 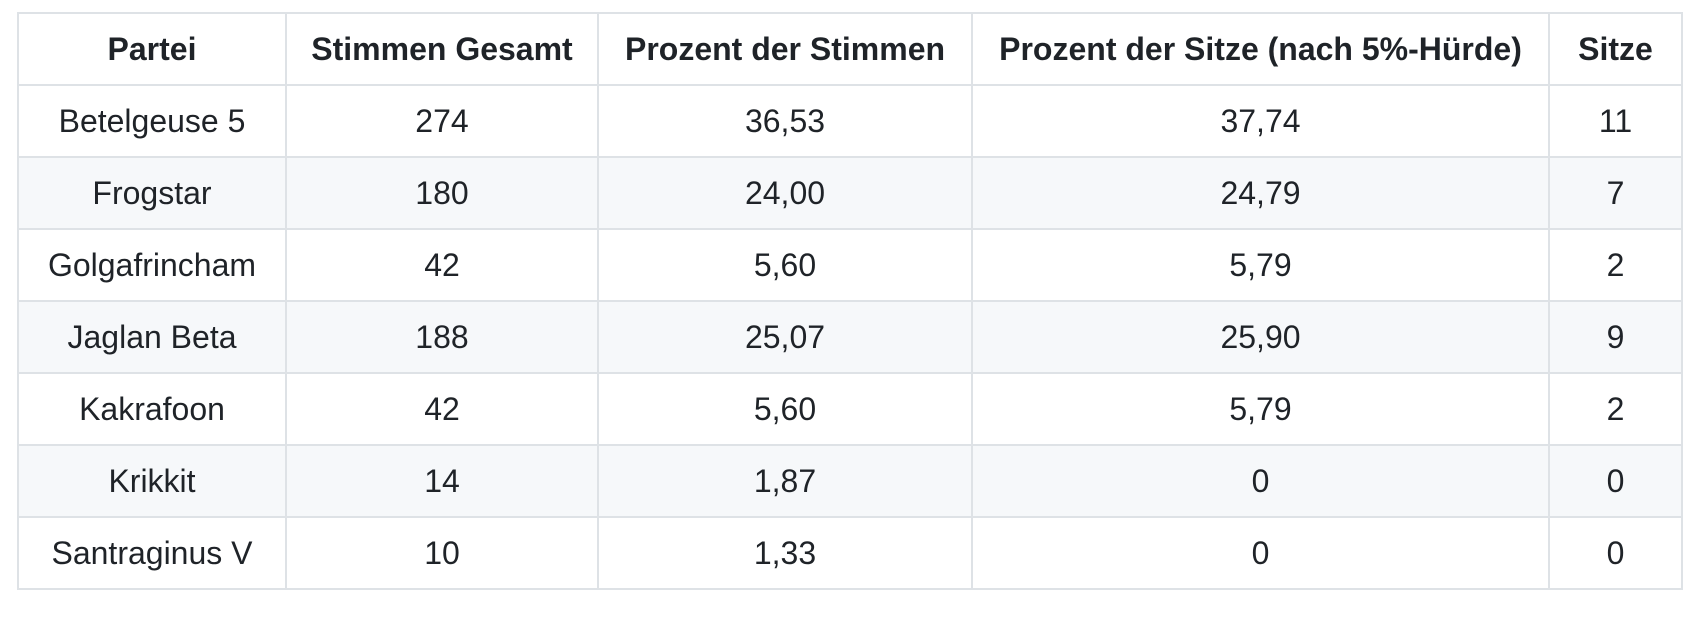 I want to click on table-row: Betelgeuse 5 274 36,53 37,74 11, so click(x=850, y=121).